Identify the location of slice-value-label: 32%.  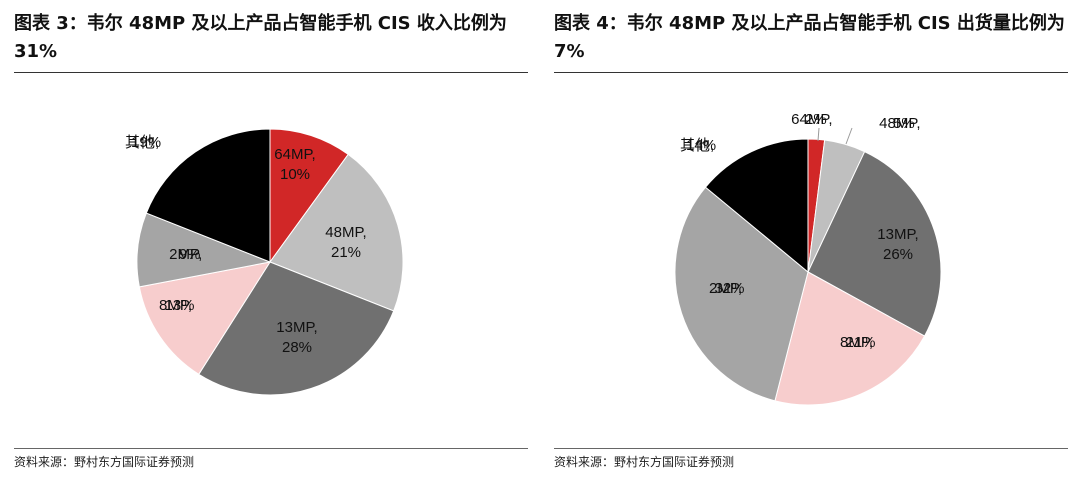
(730, 288).